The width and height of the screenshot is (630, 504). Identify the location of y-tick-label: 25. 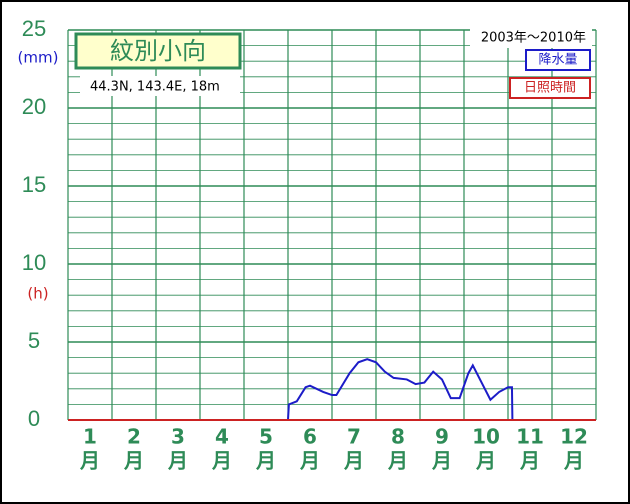
(34, 28).